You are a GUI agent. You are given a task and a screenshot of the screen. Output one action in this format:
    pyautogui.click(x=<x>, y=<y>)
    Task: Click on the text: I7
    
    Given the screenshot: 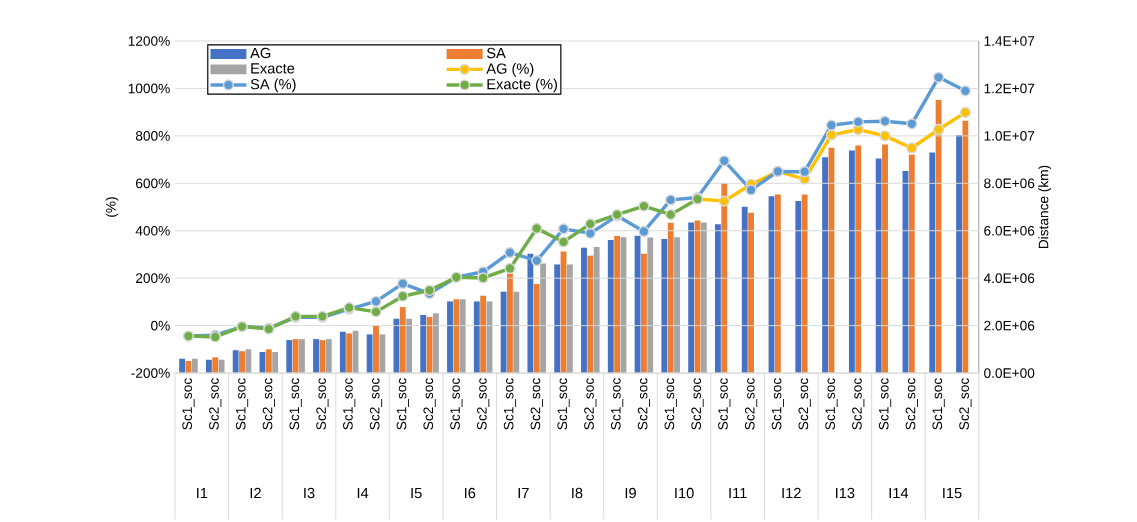 What is the action you would take?
    pyautogui.click(x=523, y=493)
    